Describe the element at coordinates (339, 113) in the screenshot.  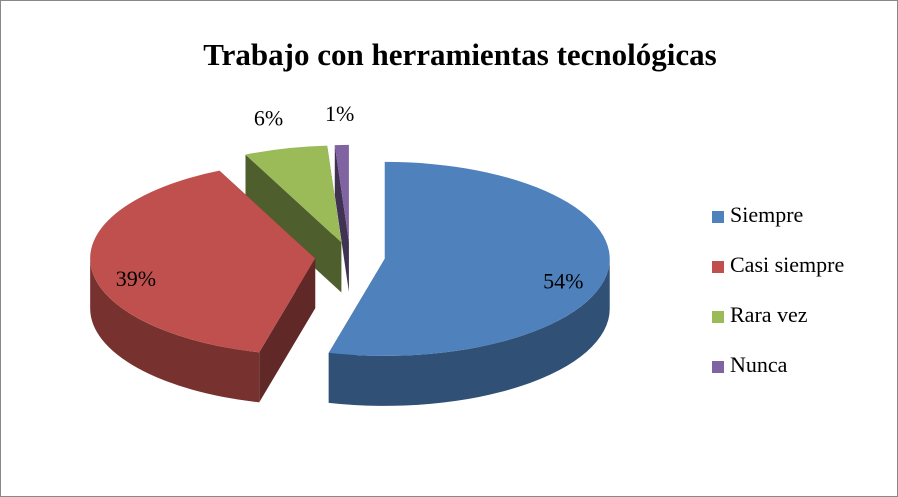
I see `data-label: 1%` at that location.